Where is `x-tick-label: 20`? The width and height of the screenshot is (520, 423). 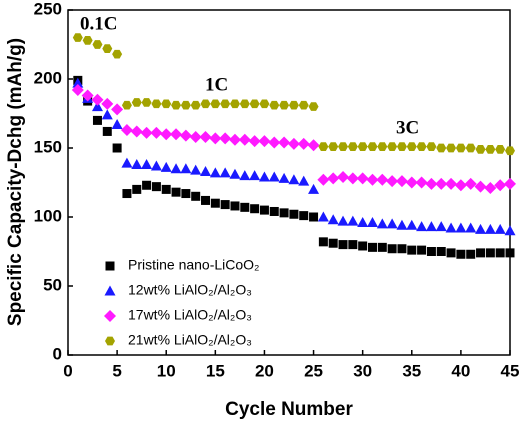
x-tick-label: 20 is located at coordinates (264, 370).